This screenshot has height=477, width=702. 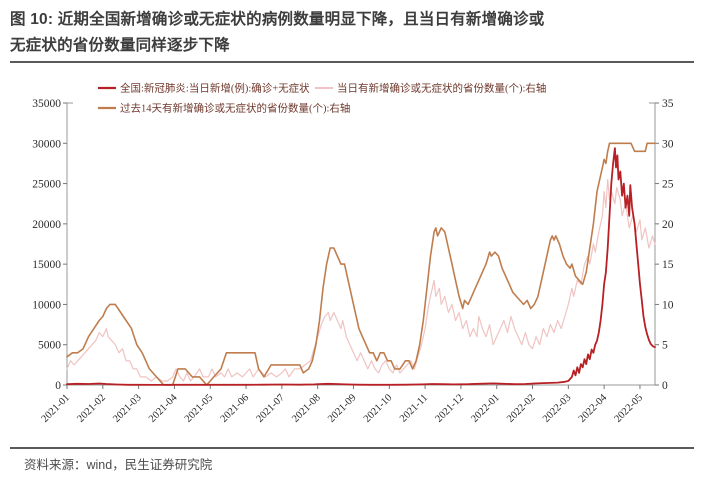 I want to click on y-left-tick-label: 15000, so click(x=46, y=265).